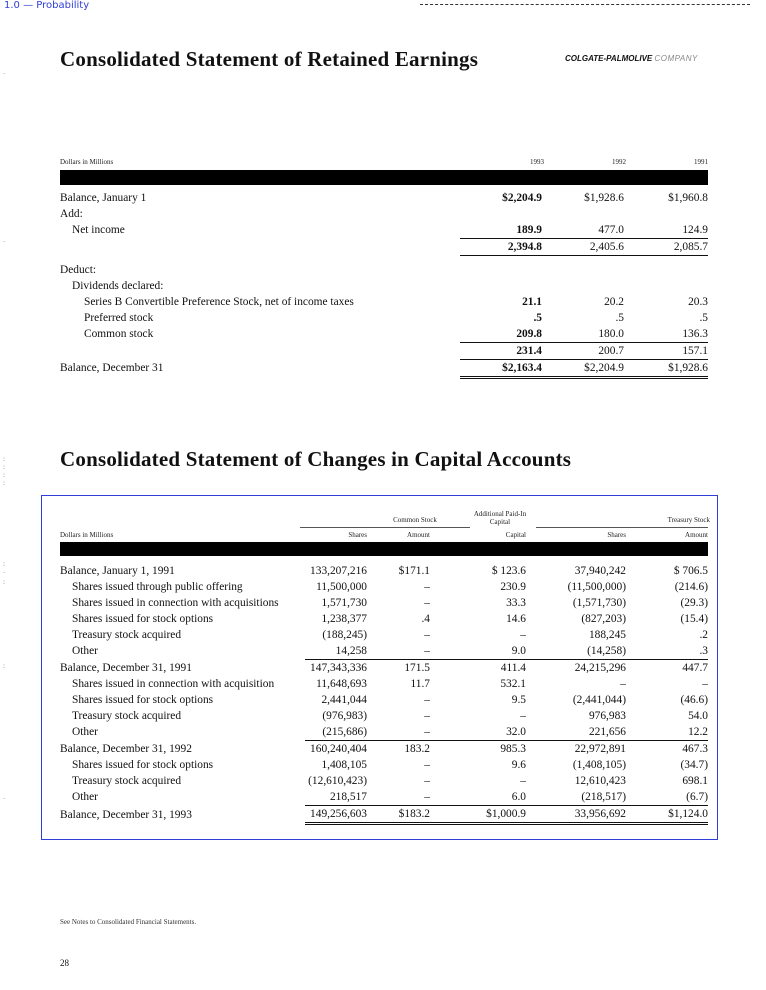 The width and height of the screenshot is (766, 990). Describe the element at coordinates (501, 230) in the screenshot. I see `cell-1993: 189.9` at that location.